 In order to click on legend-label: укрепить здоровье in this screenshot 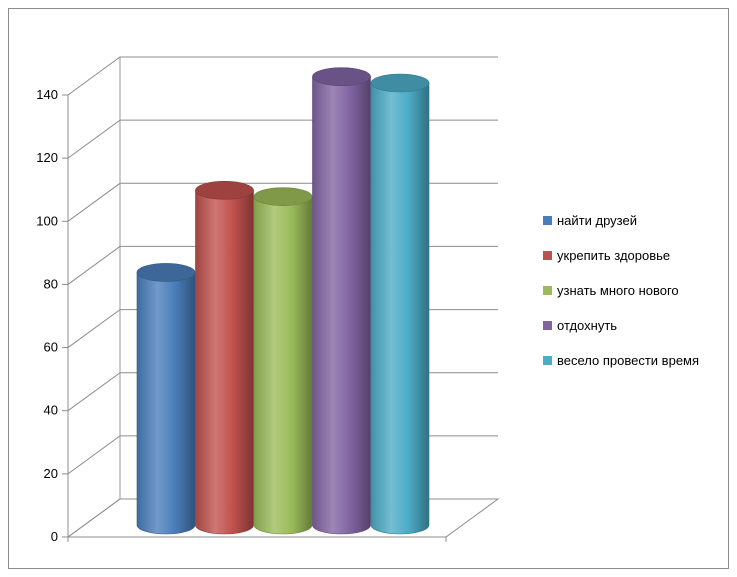, I will do `click(614, 255)`.